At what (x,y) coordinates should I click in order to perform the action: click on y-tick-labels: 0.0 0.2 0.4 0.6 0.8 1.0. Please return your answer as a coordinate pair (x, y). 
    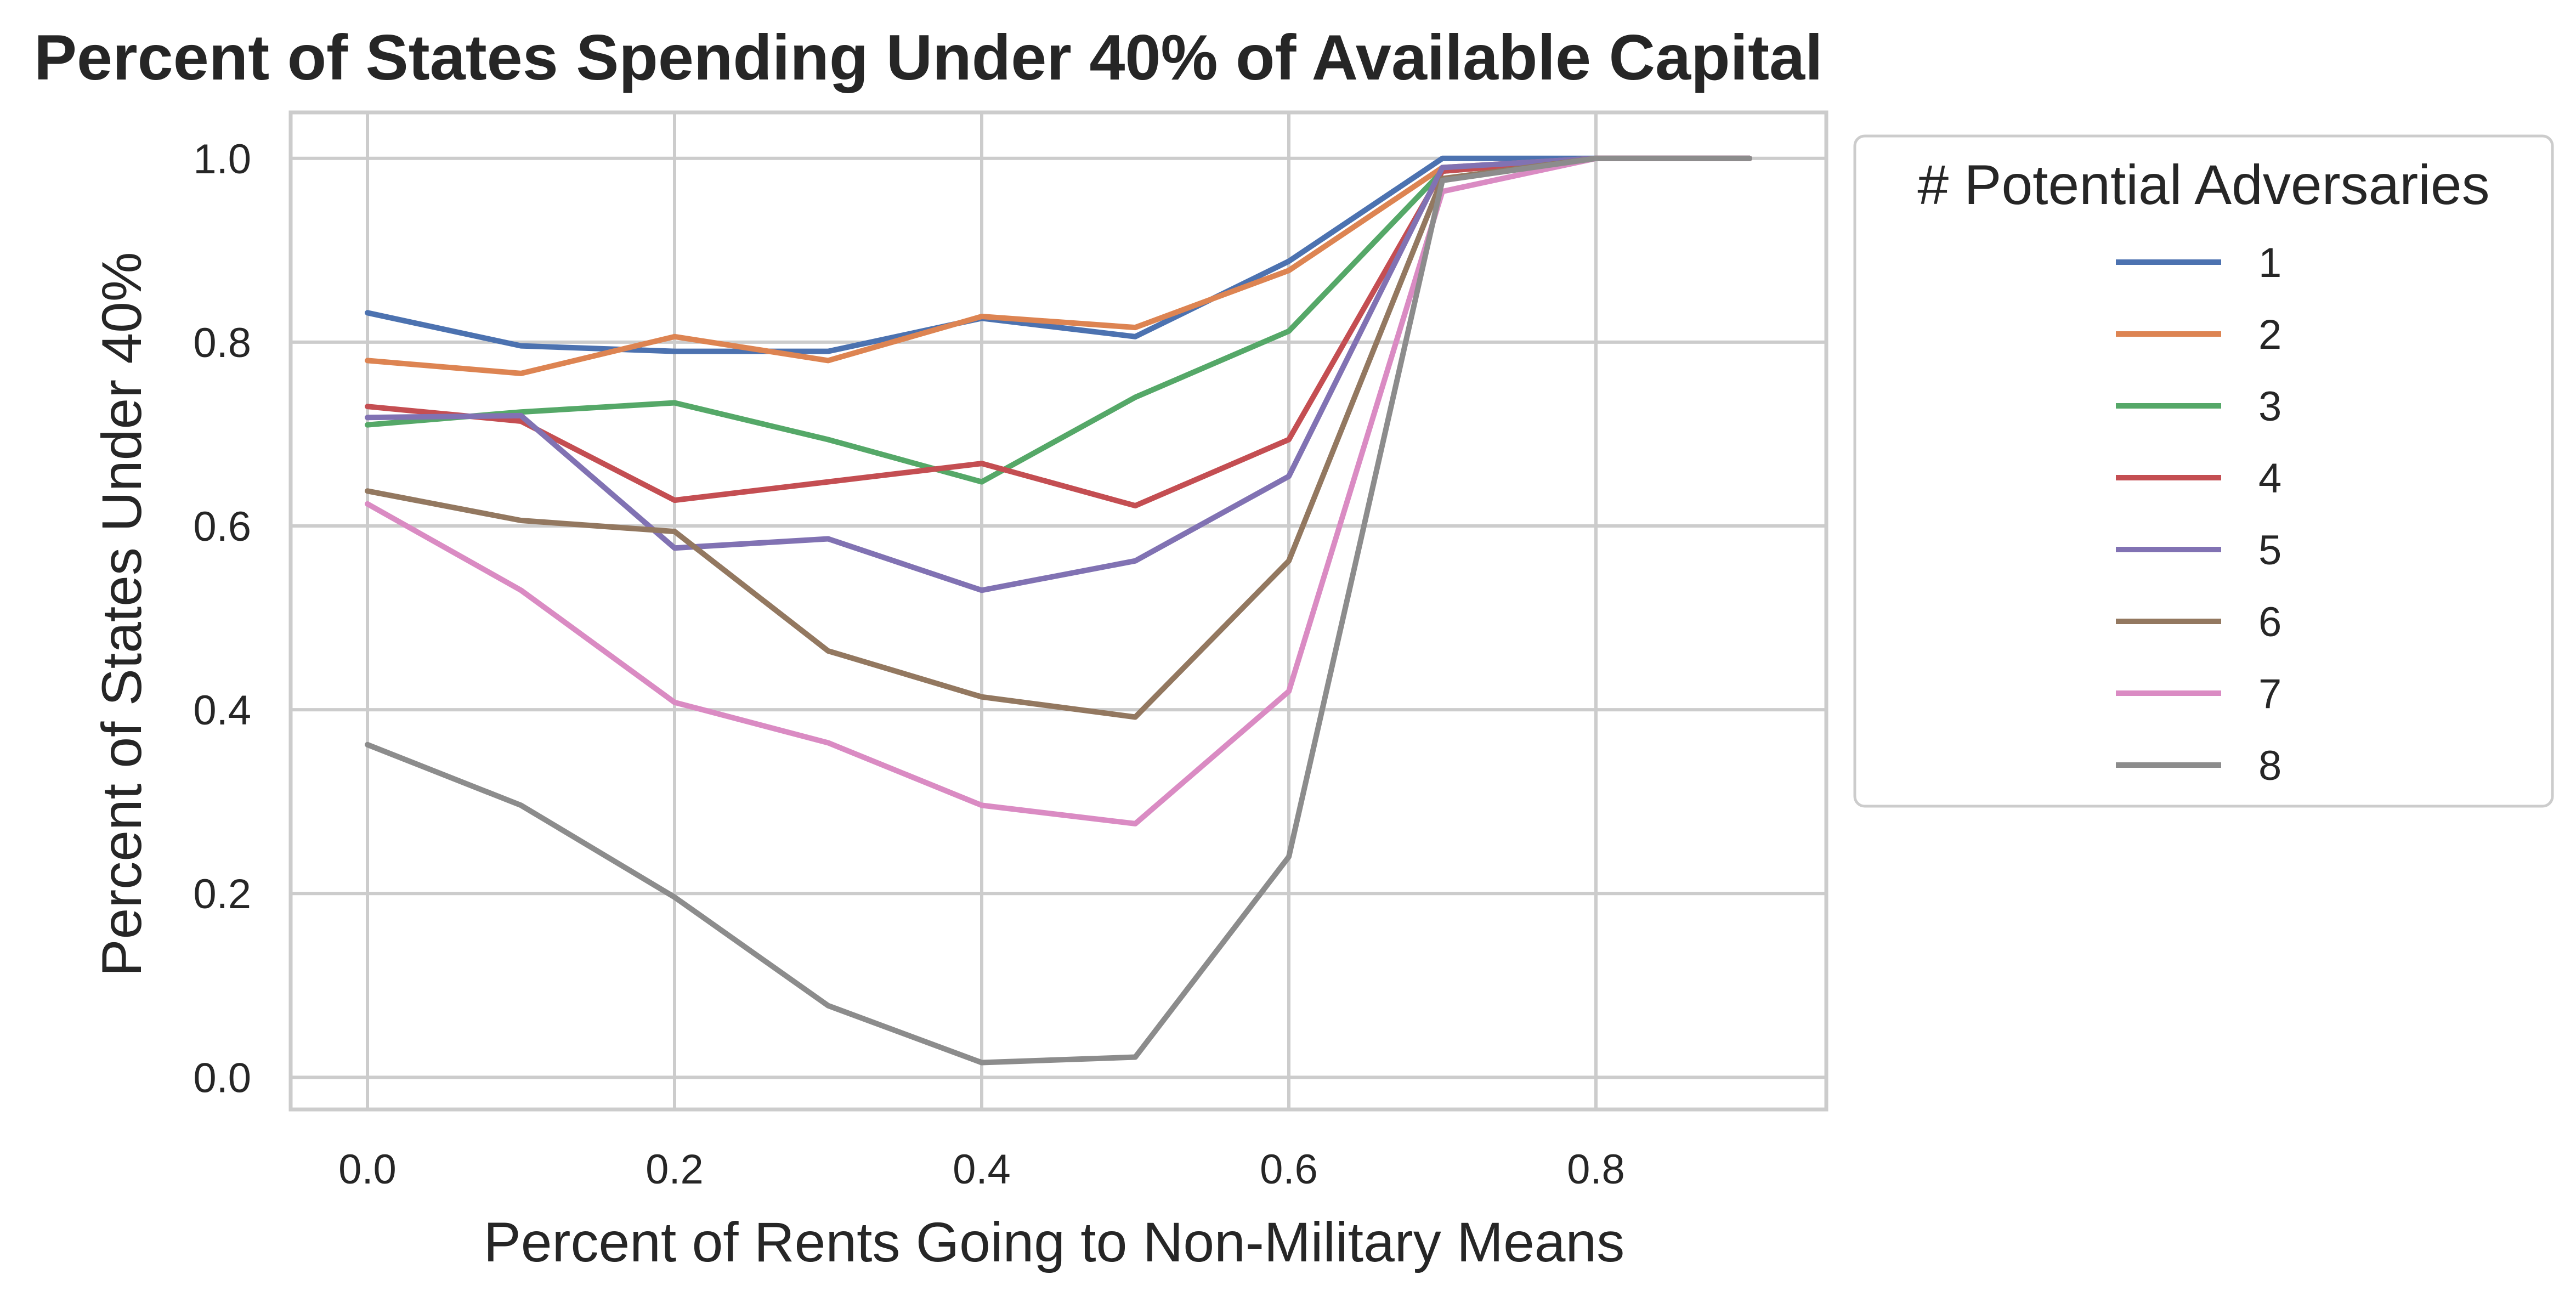
    Looking at the image, I should click on (222, 619).